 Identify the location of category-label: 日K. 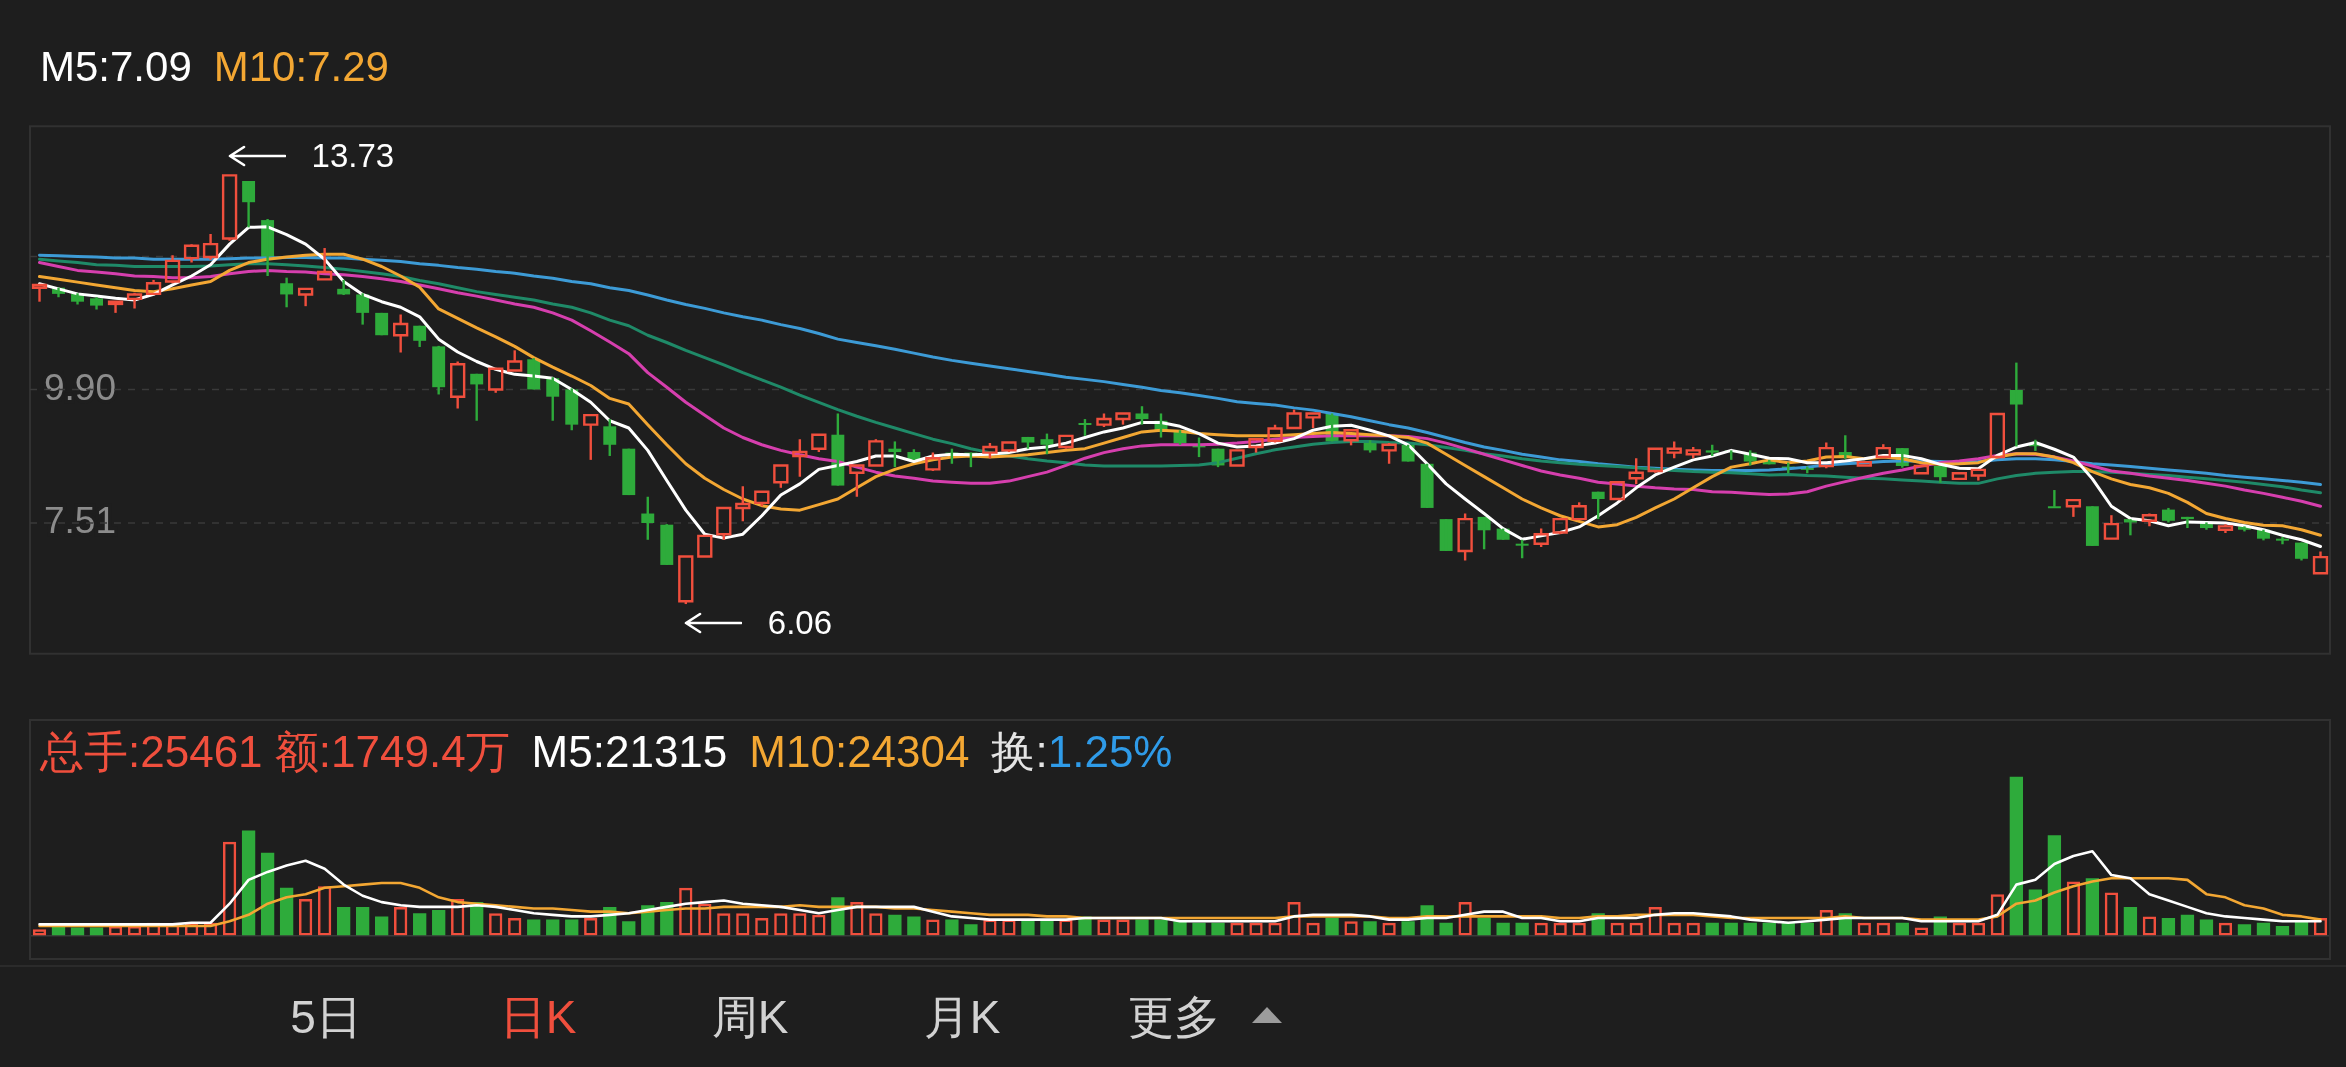
(538, 1017).